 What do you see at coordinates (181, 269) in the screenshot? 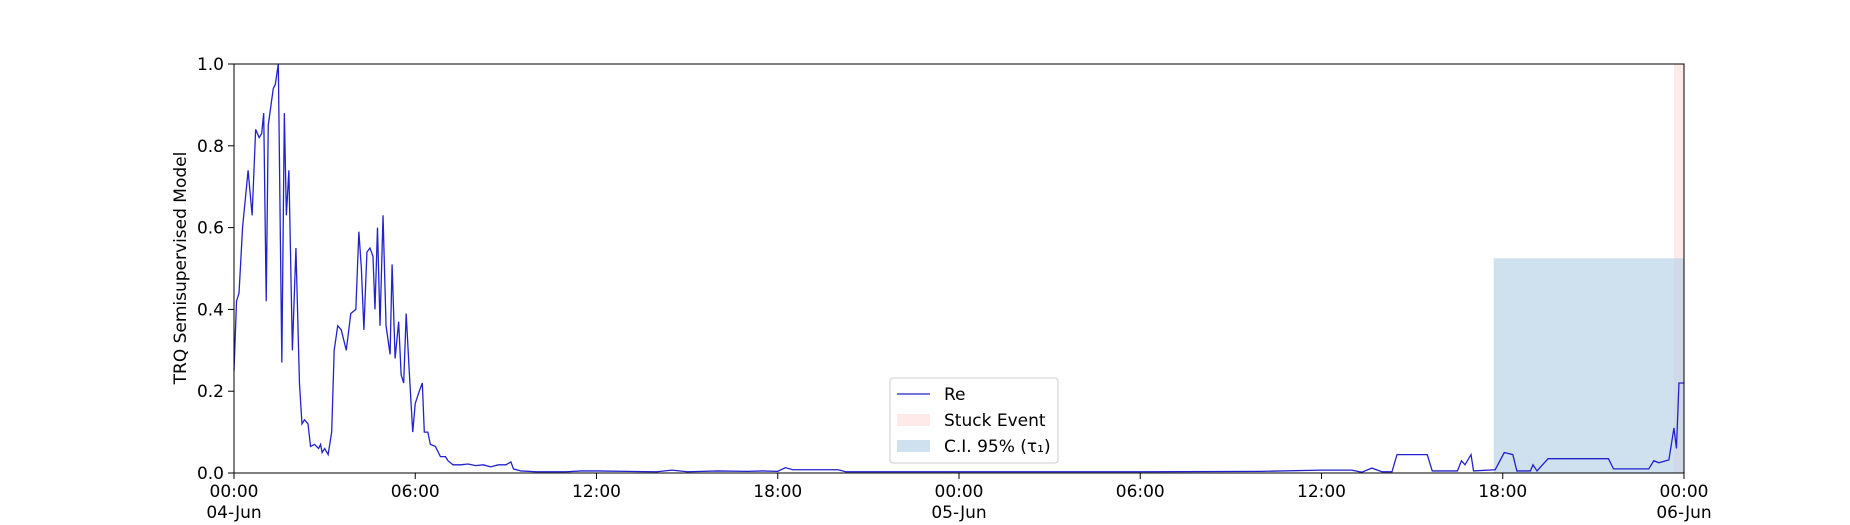
I see `y-axis-label: TRQ Semisupervised Model` at bounding box center [181, 269].